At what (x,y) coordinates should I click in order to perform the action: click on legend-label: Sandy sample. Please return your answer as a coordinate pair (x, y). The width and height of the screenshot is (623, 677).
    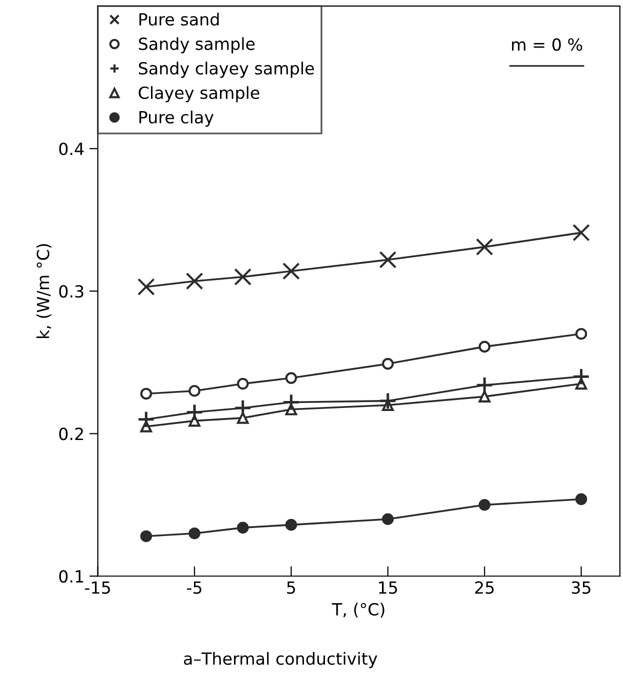
    Looking at the image, I should click on (196, 45).